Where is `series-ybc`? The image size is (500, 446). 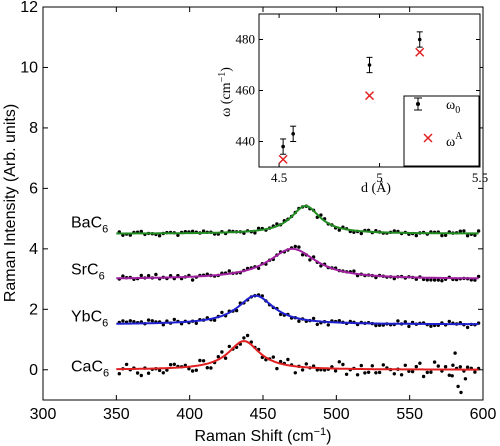
series-ybc is located at coordinates (298, 311).